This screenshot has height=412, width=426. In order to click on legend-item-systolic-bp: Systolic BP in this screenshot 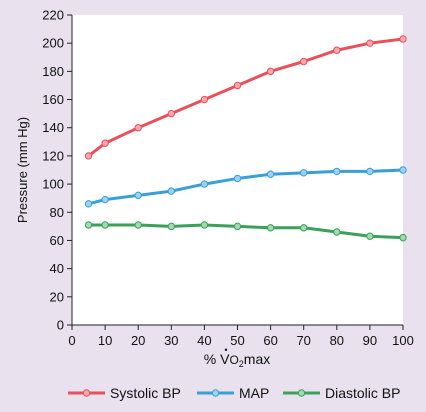, I will do `click(124, 393)`.